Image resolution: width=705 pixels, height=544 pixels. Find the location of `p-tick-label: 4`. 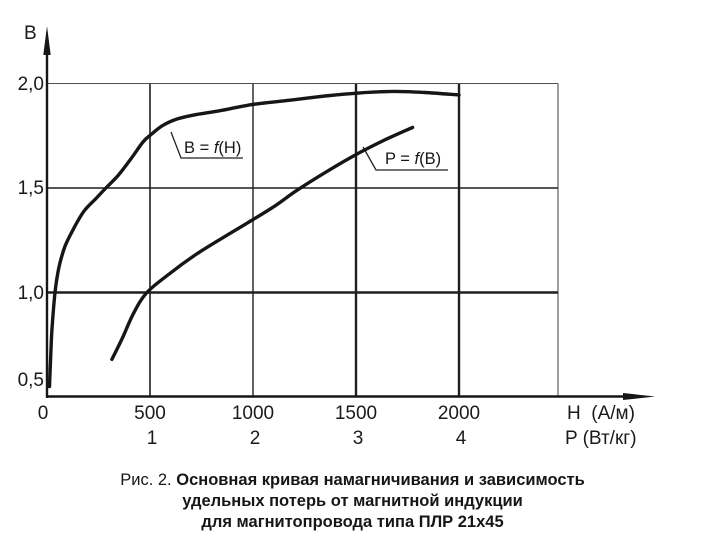

p-tick-label: 4 is located at coordinates (461, 438).